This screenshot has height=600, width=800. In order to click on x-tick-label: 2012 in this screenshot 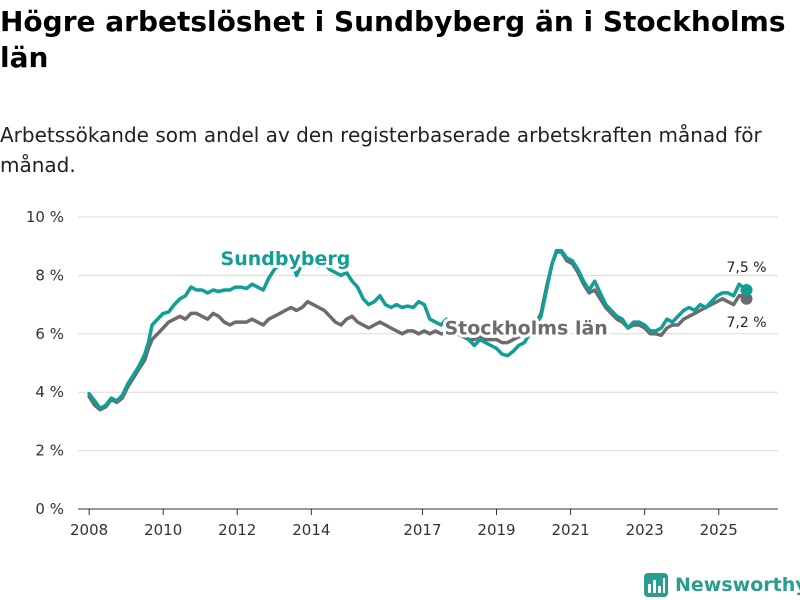, I will do `click(237, 530)`.